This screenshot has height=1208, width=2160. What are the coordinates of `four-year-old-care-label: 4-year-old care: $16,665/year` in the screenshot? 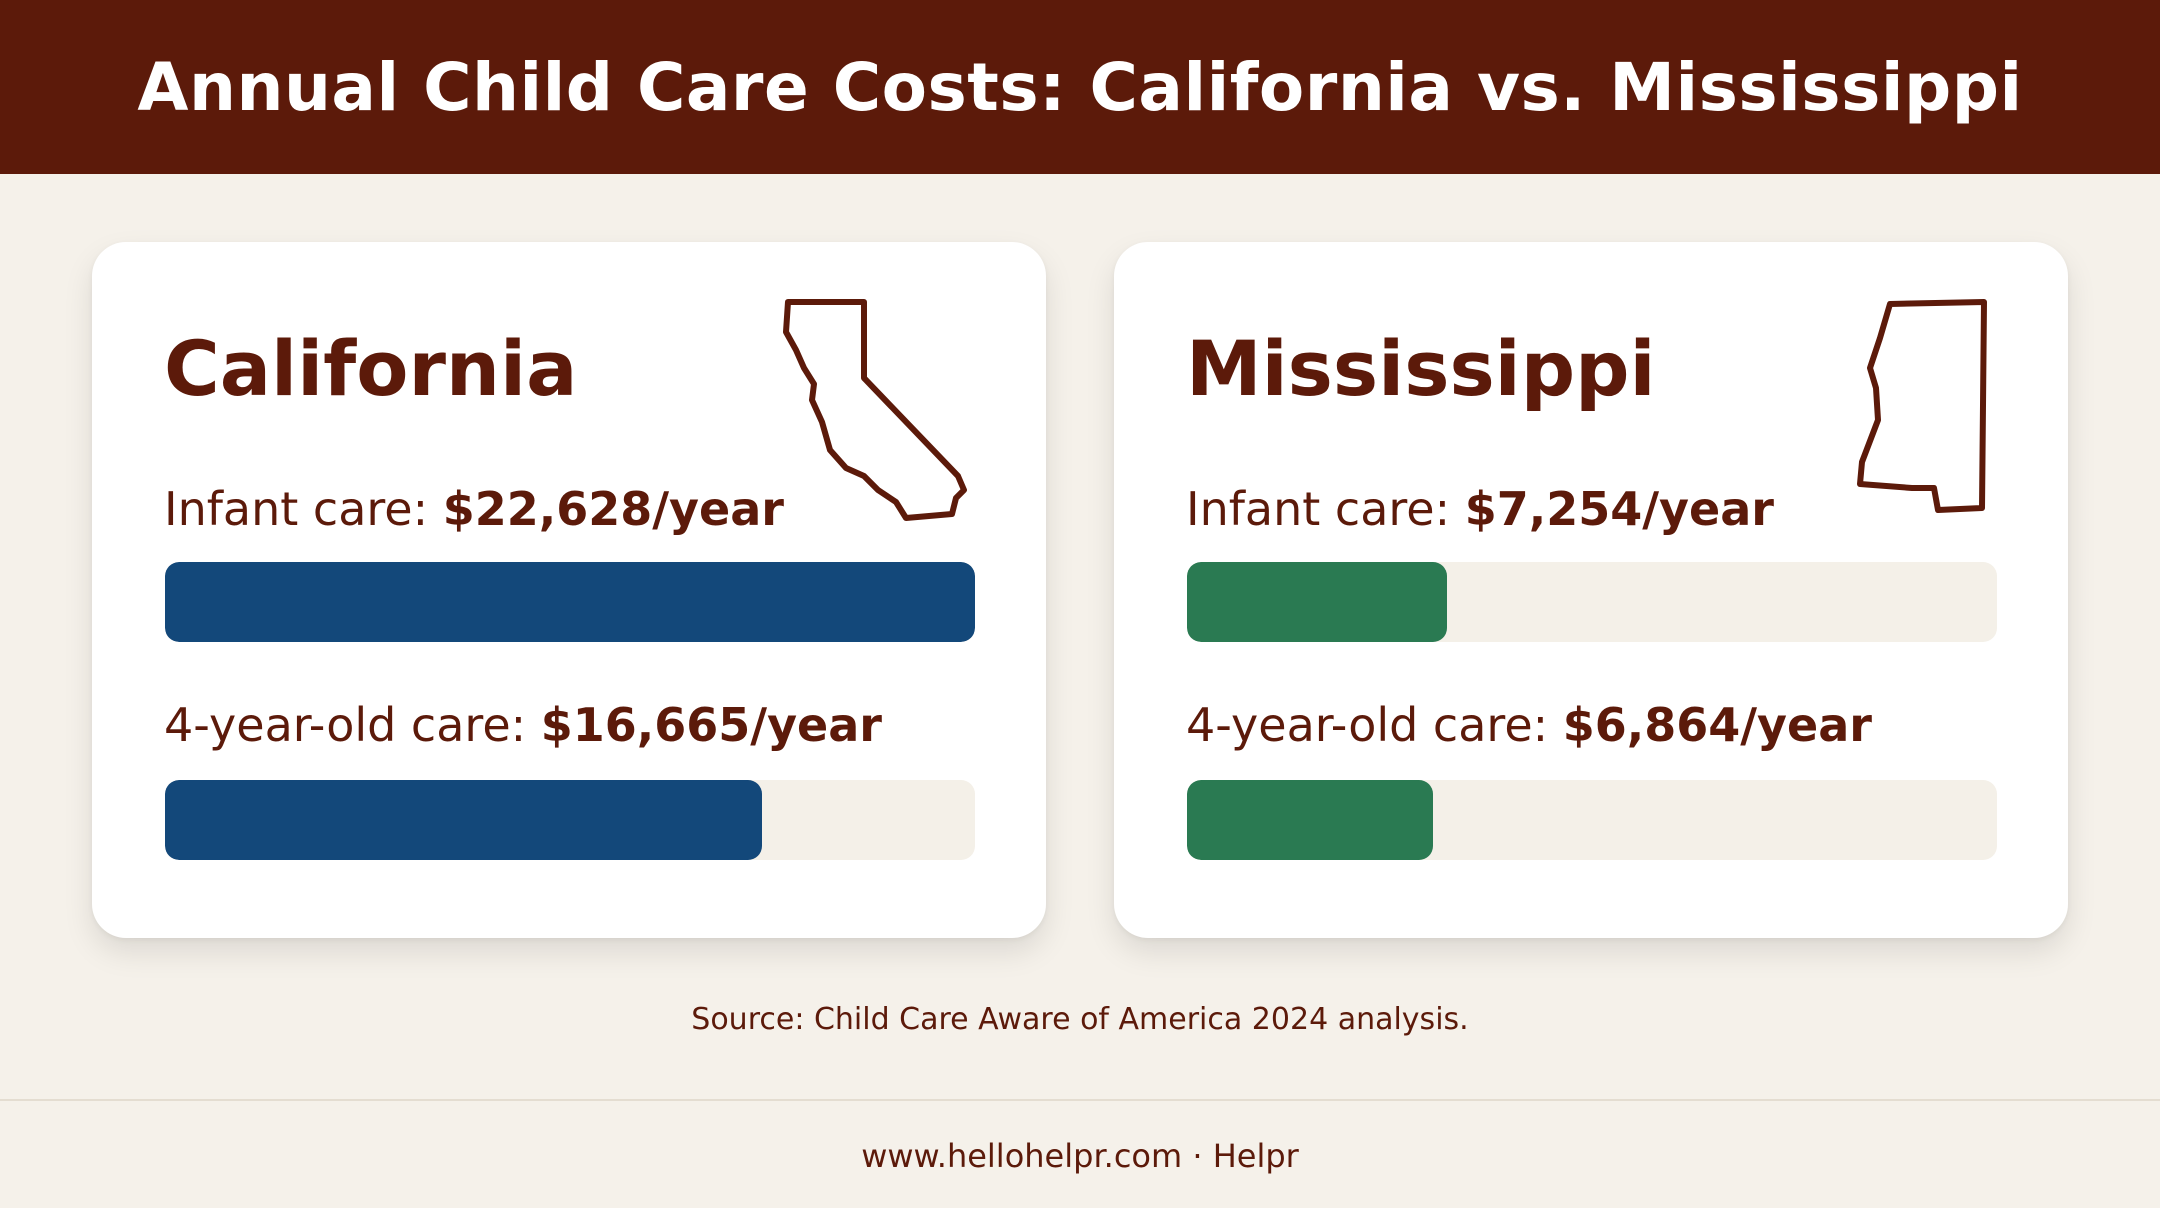 It's located at (523, 725).